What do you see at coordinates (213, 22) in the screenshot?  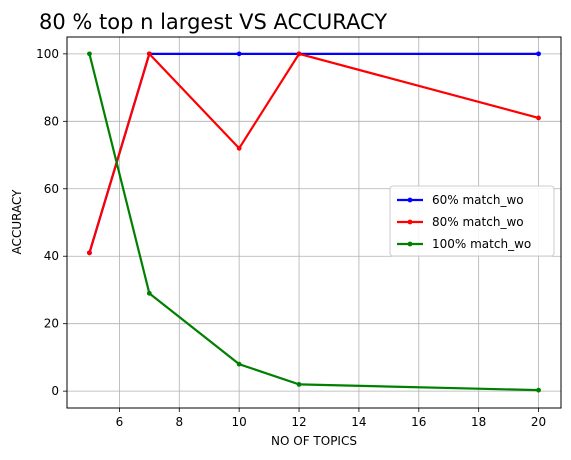 I see `chart-title: 80 % top n largest VS ACCURACY` at bounding box center [213, 22].